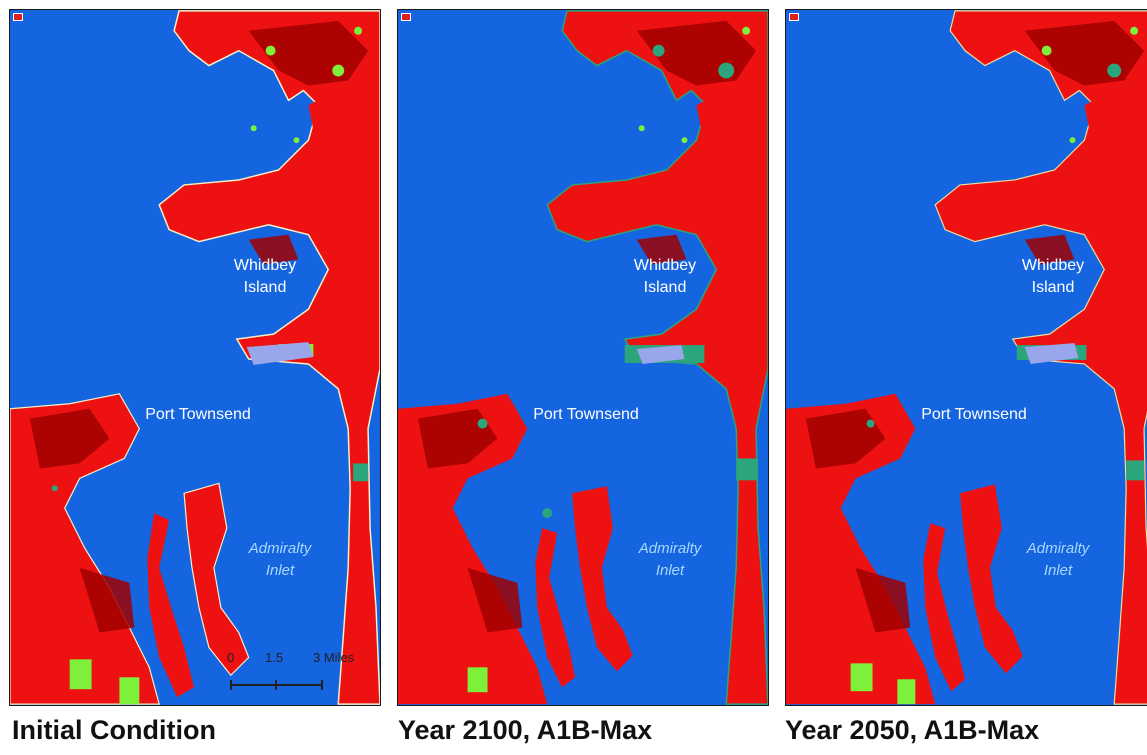  Describe the element at coordinates (274, 657) in the screenshot. I see `scale-tick-1: 1.5` at that location.